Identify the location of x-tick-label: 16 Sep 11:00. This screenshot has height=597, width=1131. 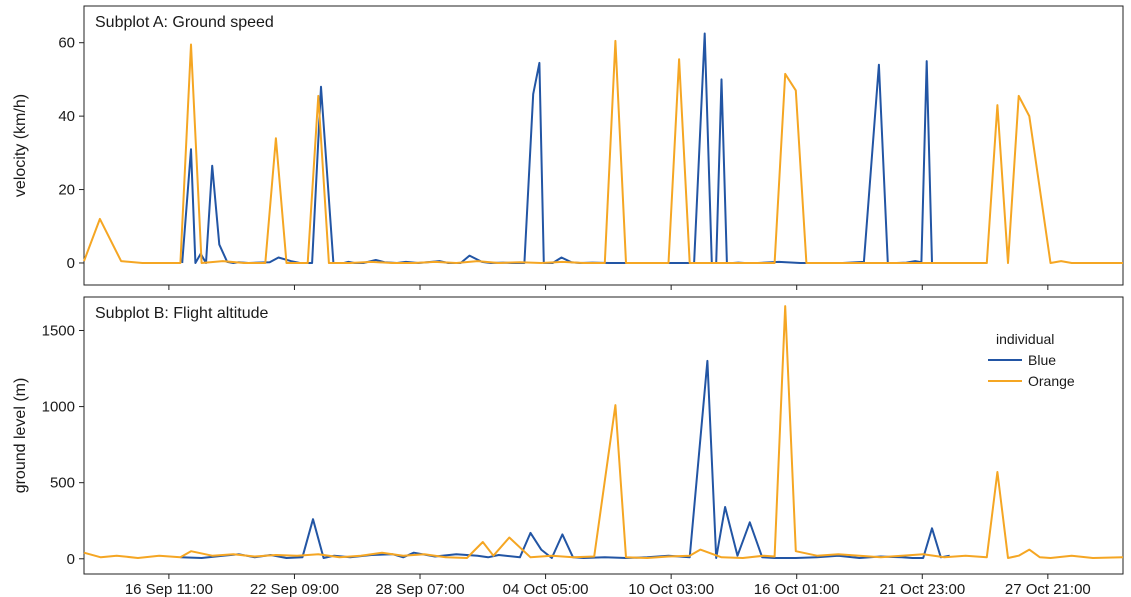
(169, 589).